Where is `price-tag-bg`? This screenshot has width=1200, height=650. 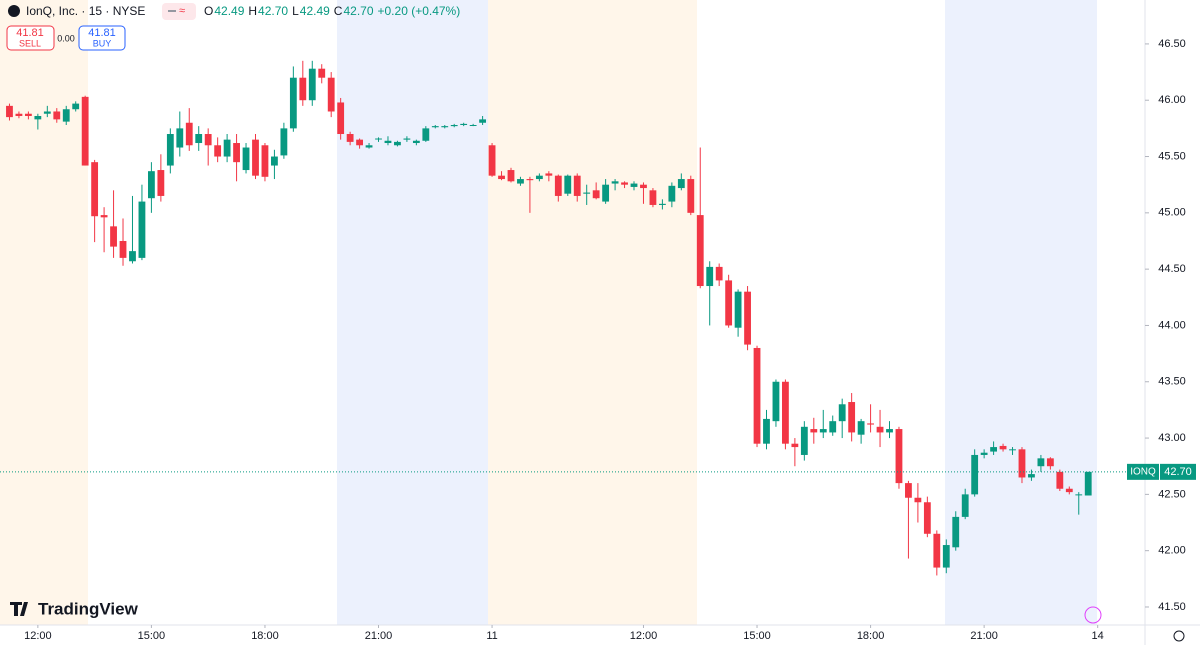 price-tag-bg is located at coordinates (1178, 471).